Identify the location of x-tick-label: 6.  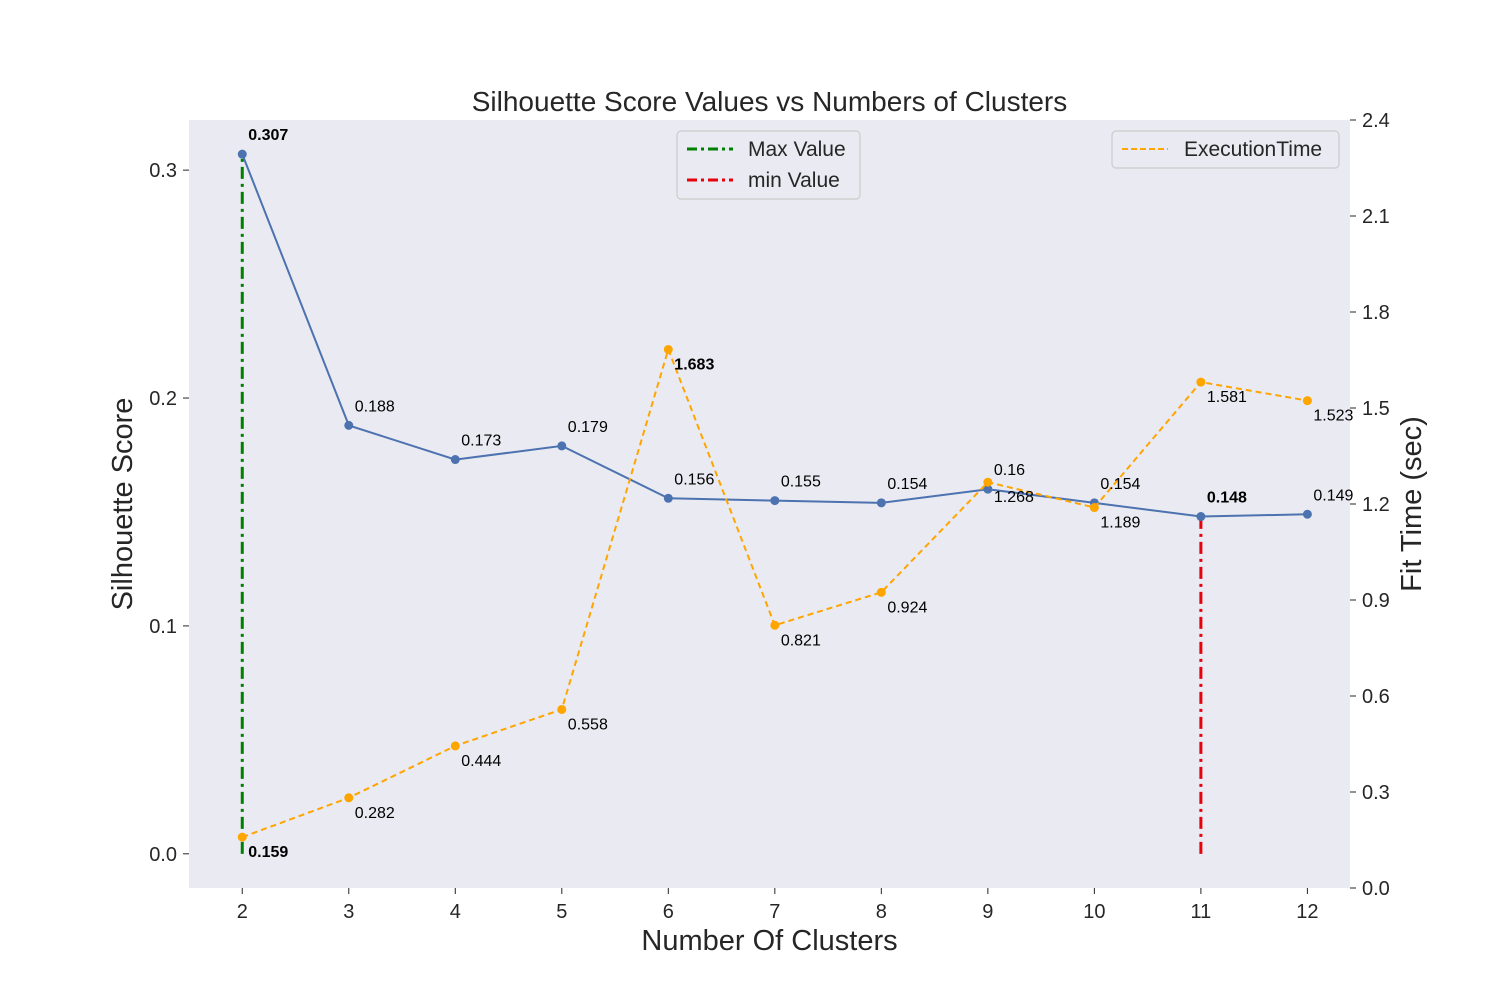
(668, 912).